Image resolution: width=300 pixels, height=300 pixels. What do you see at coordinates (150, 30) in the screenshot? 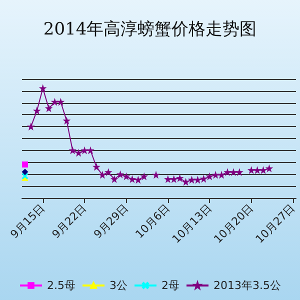
I see `chart-title: 2014年高淳螃蟹价格走势图` at bounding box center [150, 30].